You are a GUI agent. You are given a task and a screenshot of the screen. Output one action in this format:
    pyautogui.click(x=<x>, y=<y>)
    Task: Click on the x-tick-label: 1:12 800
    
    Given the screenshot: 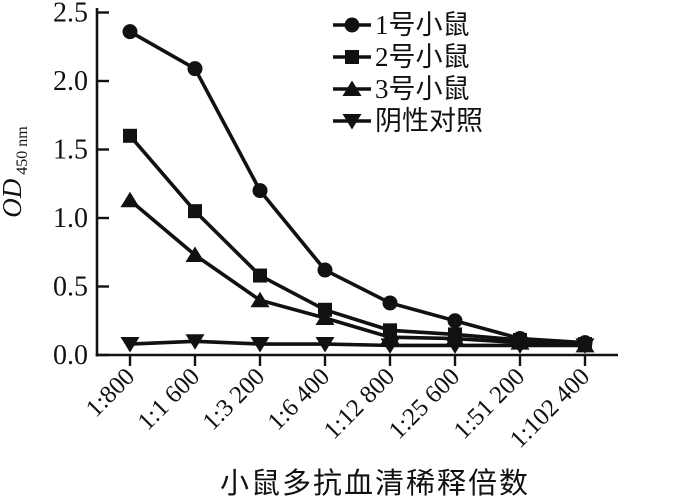 What is the action you would take?
    pyautogui.click(x=359, y=403)
    